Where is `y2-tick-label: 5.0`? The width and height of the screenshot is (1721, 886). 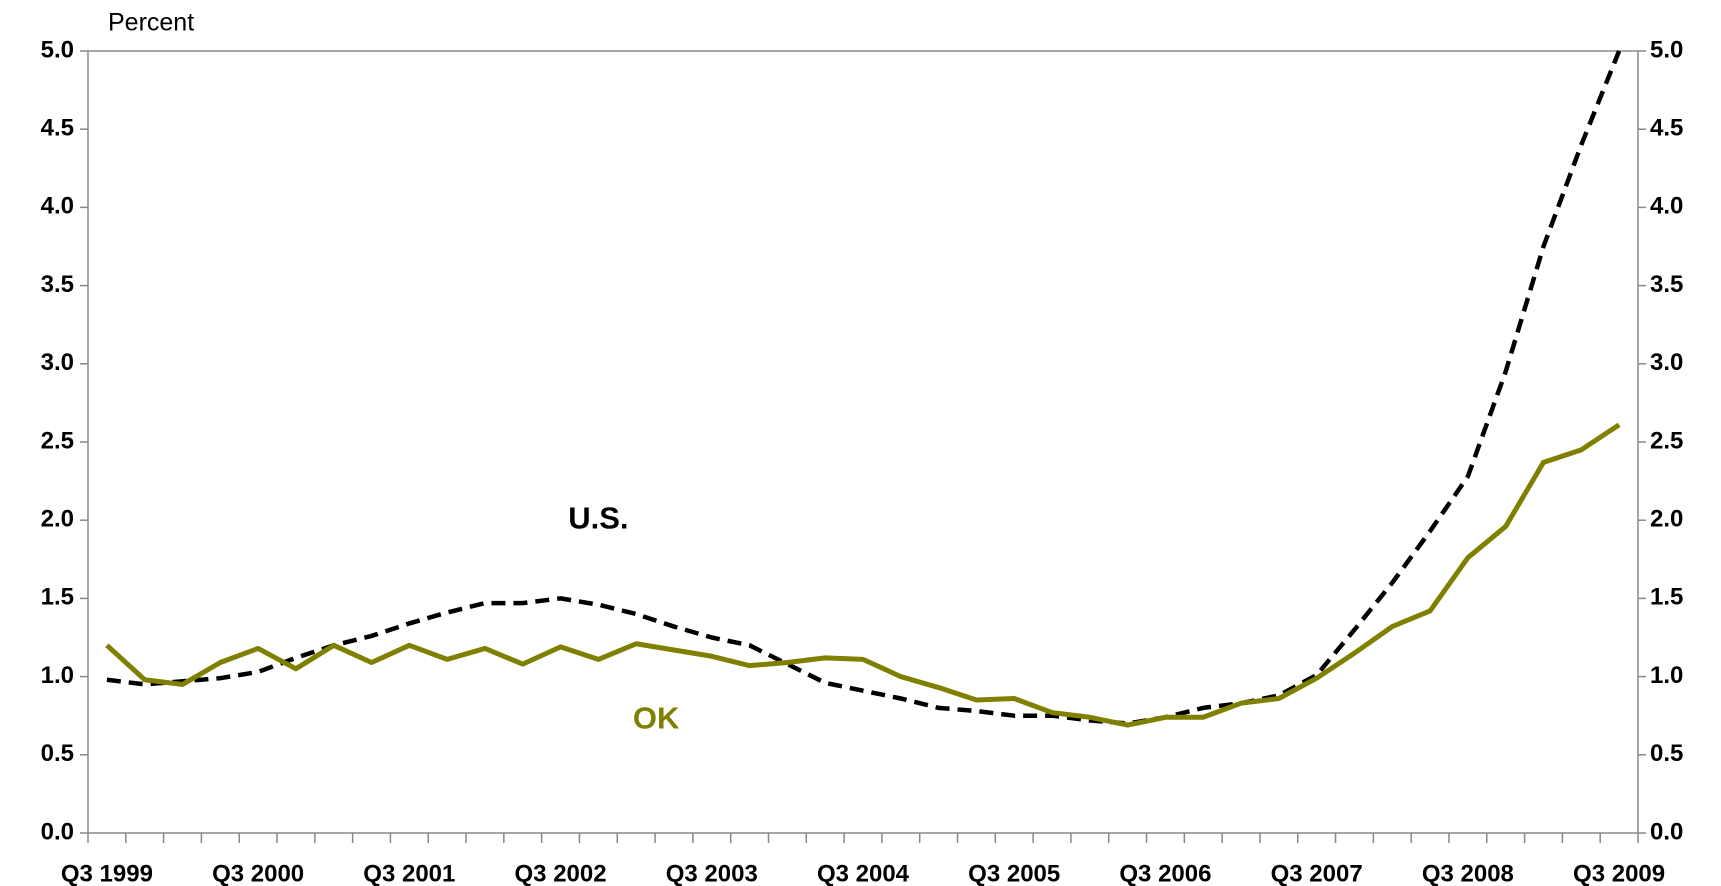 y2-tick-label: 5.0 is located at coordinates (1666, 49).